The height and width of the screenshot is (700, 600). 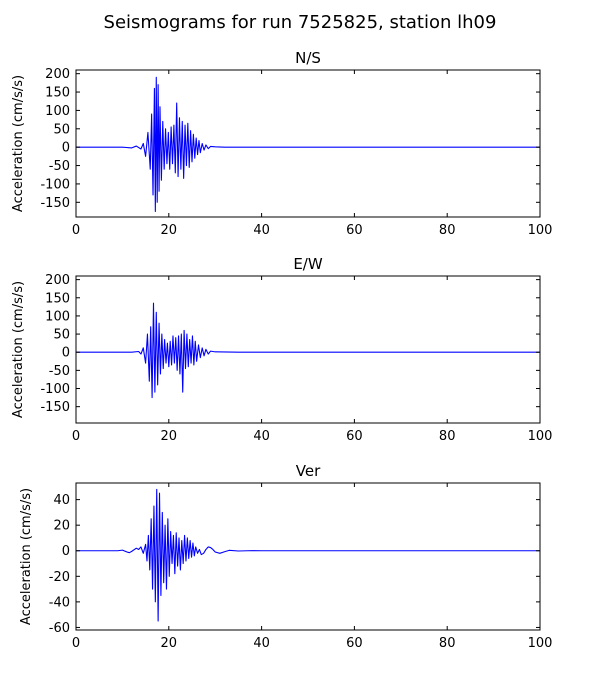 I want to click on y-tick-label: -20, so click(x=59, y=577).